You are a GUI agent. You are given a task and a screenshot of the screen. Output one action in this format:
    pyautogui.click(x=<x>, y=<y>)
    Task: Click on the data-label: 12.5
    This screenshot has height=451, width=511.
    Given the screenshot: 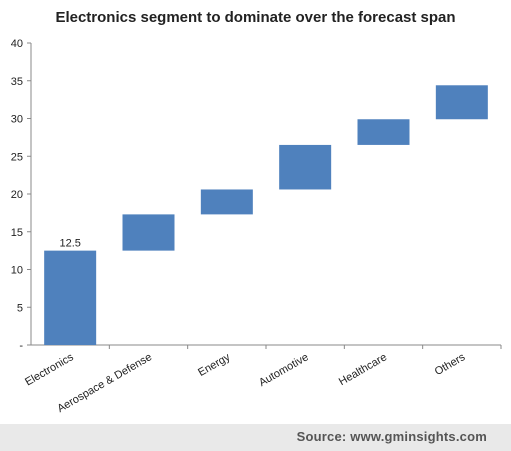 What is the action you would take?
    pyautogui.click(x=69, y=244)
    